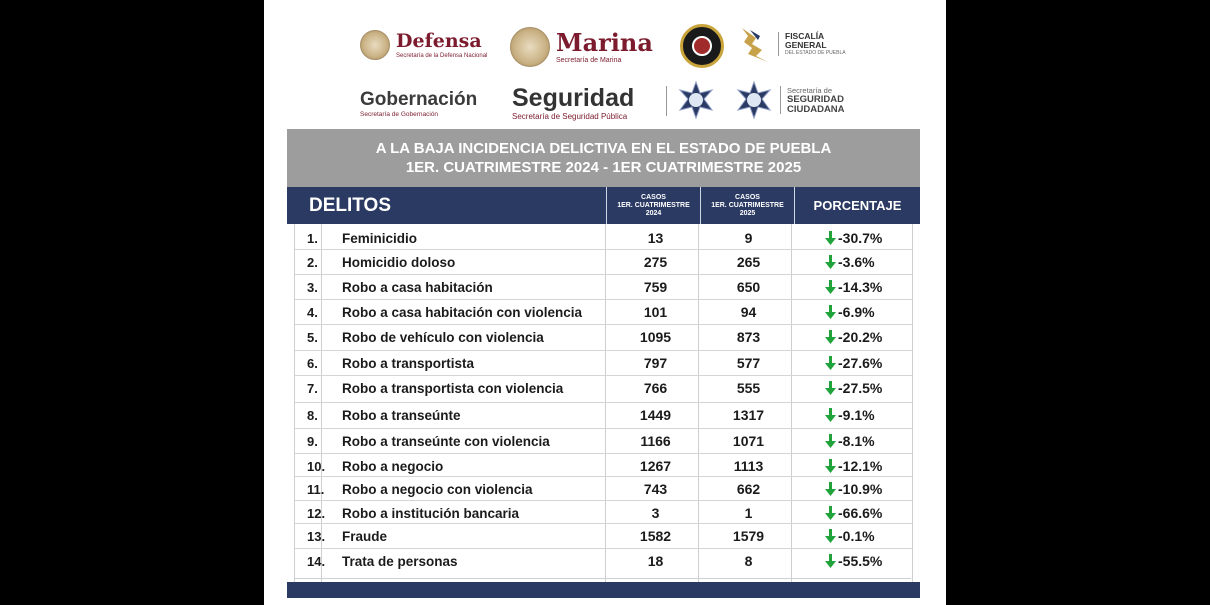 This screenshot has height=605, width=1210. I want to click on row-cases-2024: 1166, so click(655, 441).